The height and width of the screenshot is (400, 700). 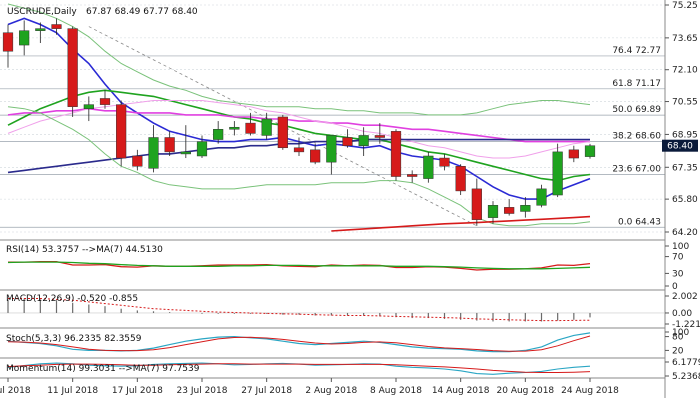 I want to click on y-tick-label: 75.25, so click(x=685, y=6).